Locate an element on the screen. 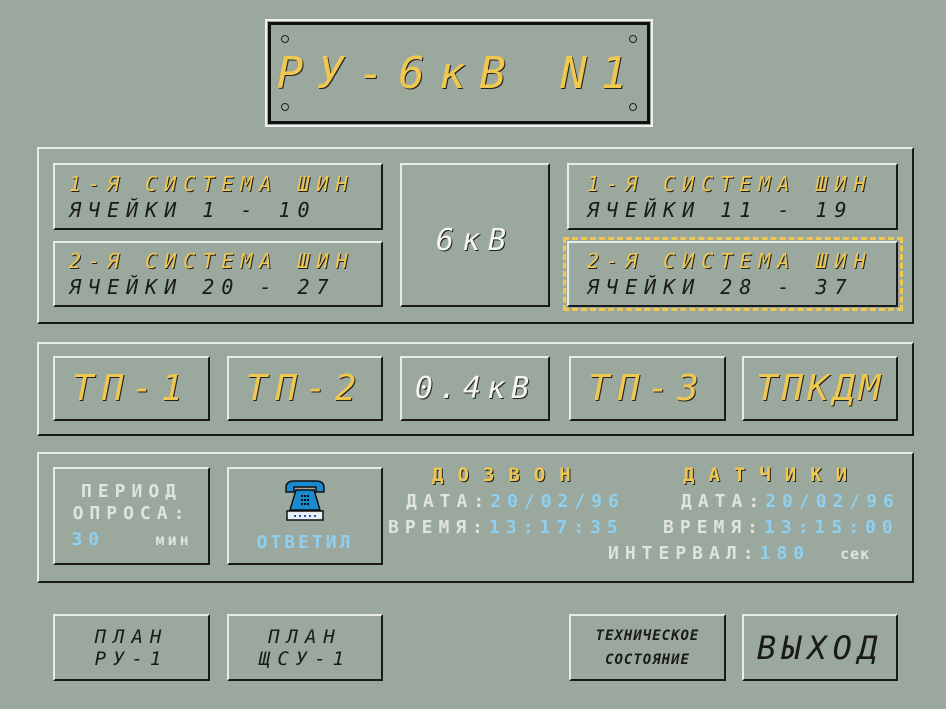 The height and width of the screenshot is (709, 946). button-label: 0.4кВ is located at coordinates (475, 388).